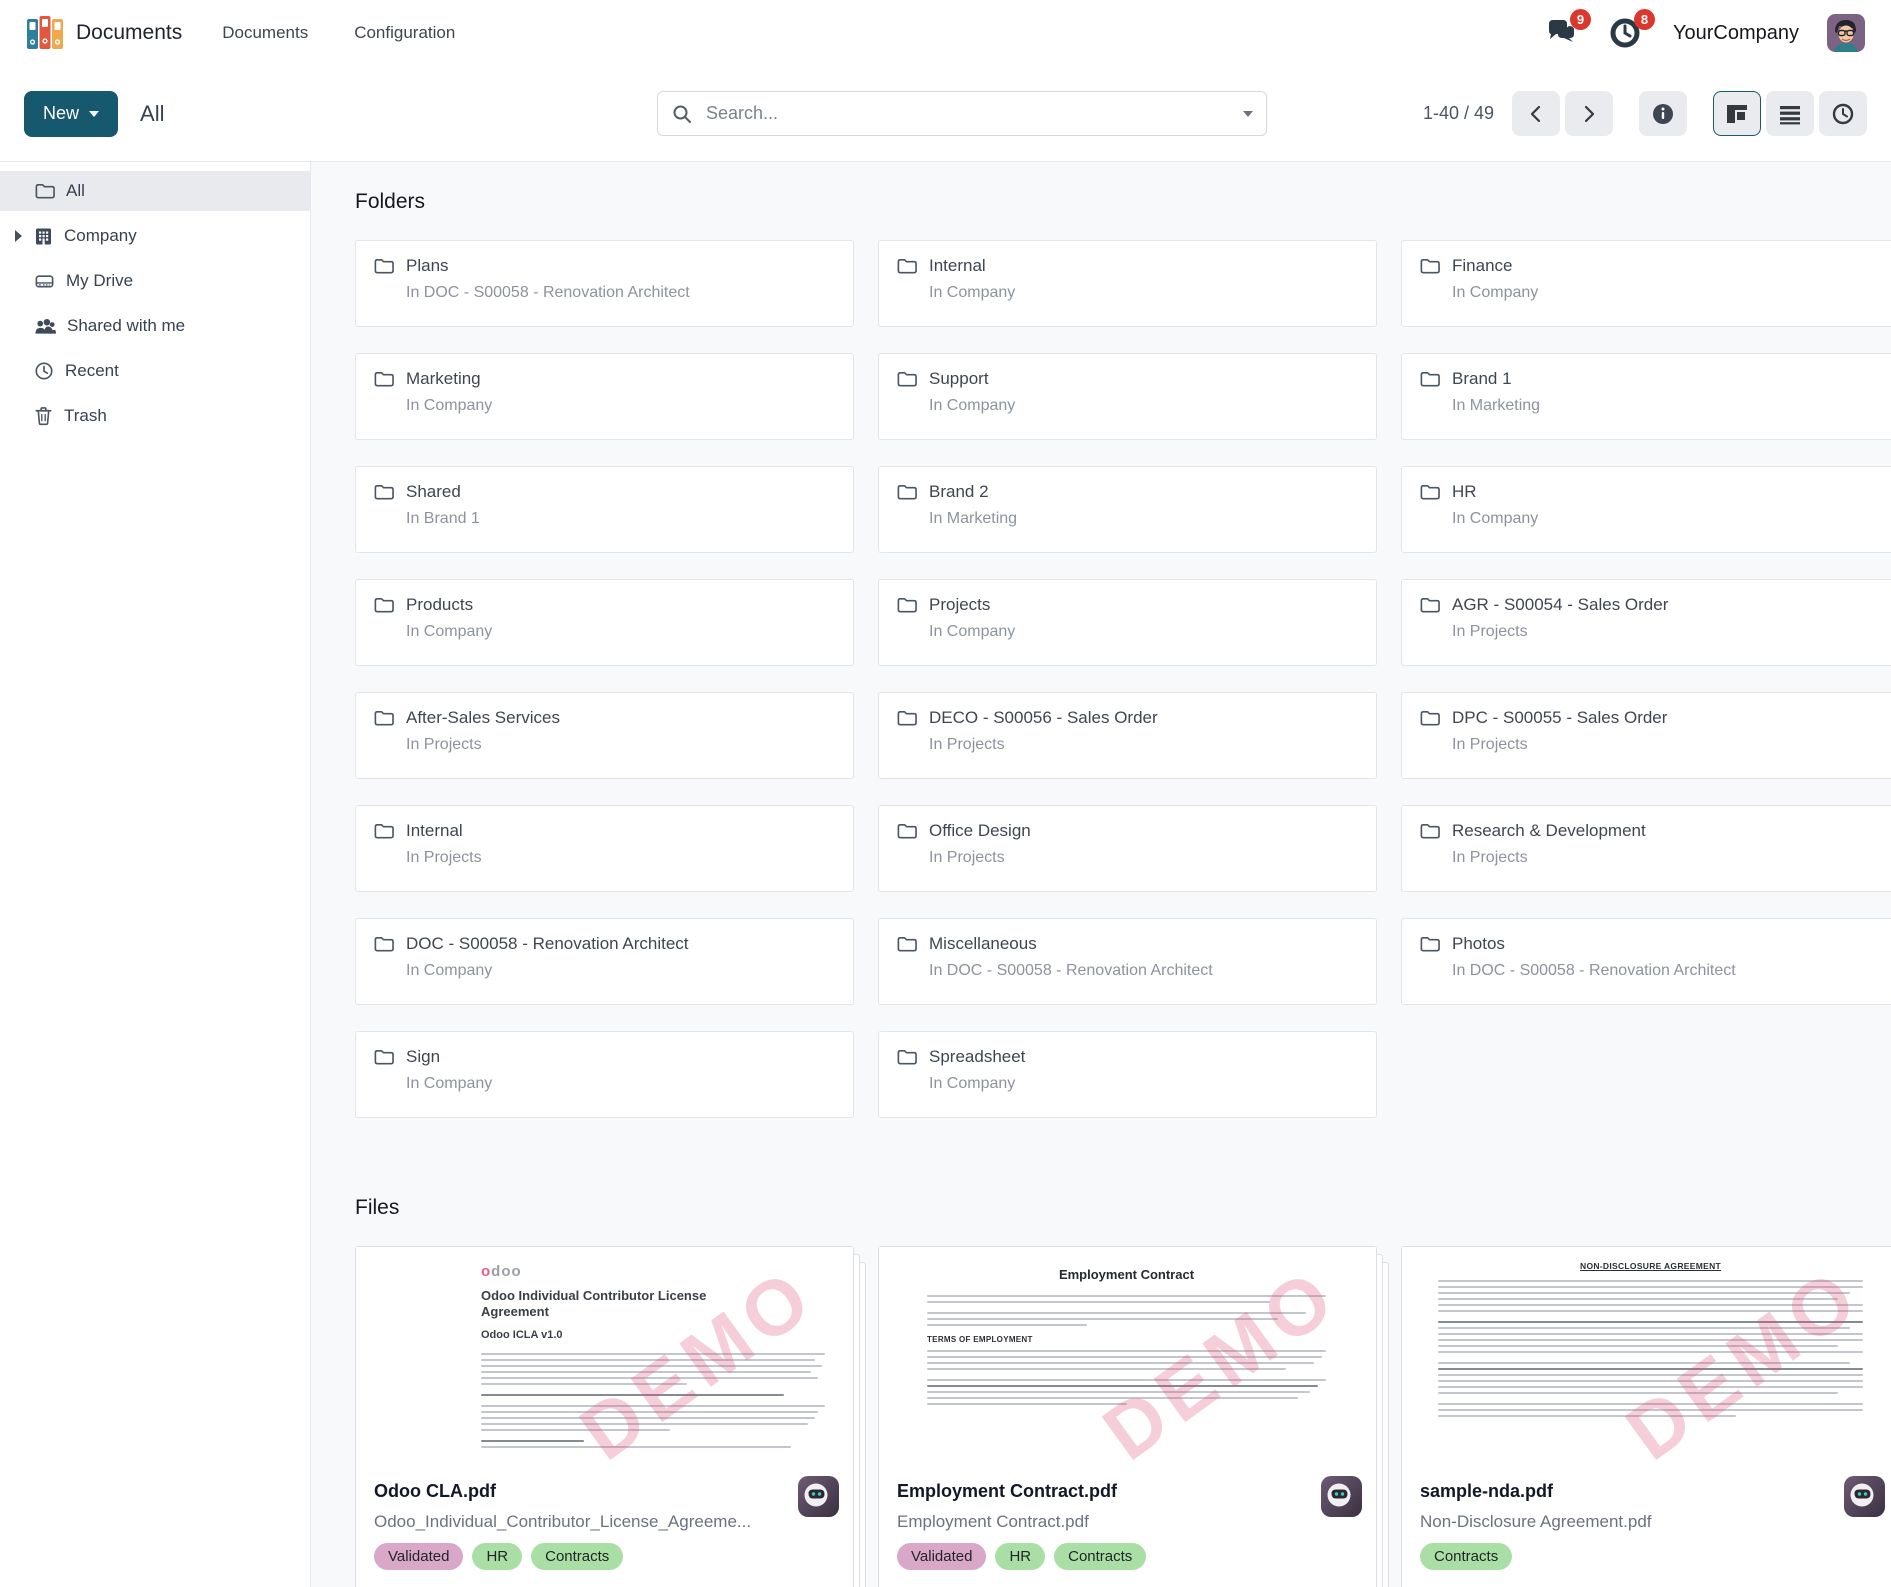  I want to click on search-icon, so click(682, 114).